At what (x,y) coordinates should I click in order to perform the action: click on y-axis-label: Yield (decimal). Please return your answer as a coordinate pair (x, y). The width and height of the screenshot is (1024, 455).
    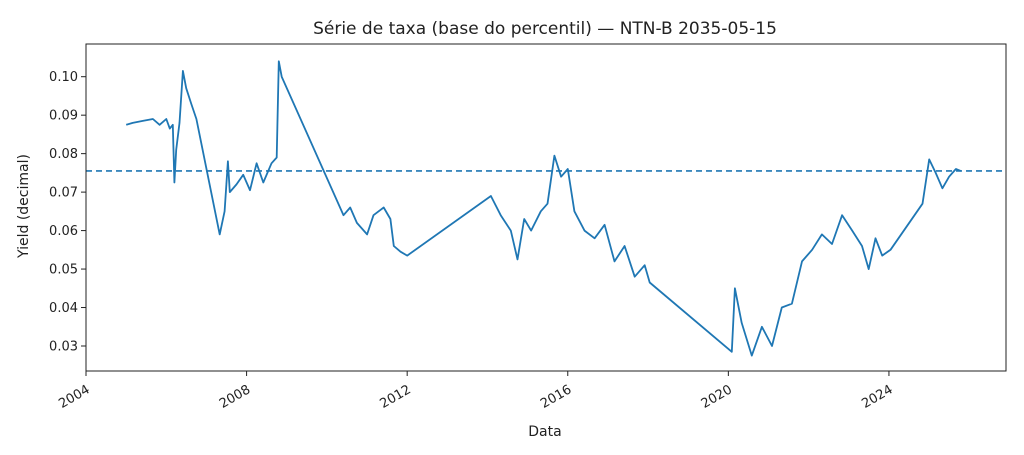
    Looking at the image, I should click on (24, 206).